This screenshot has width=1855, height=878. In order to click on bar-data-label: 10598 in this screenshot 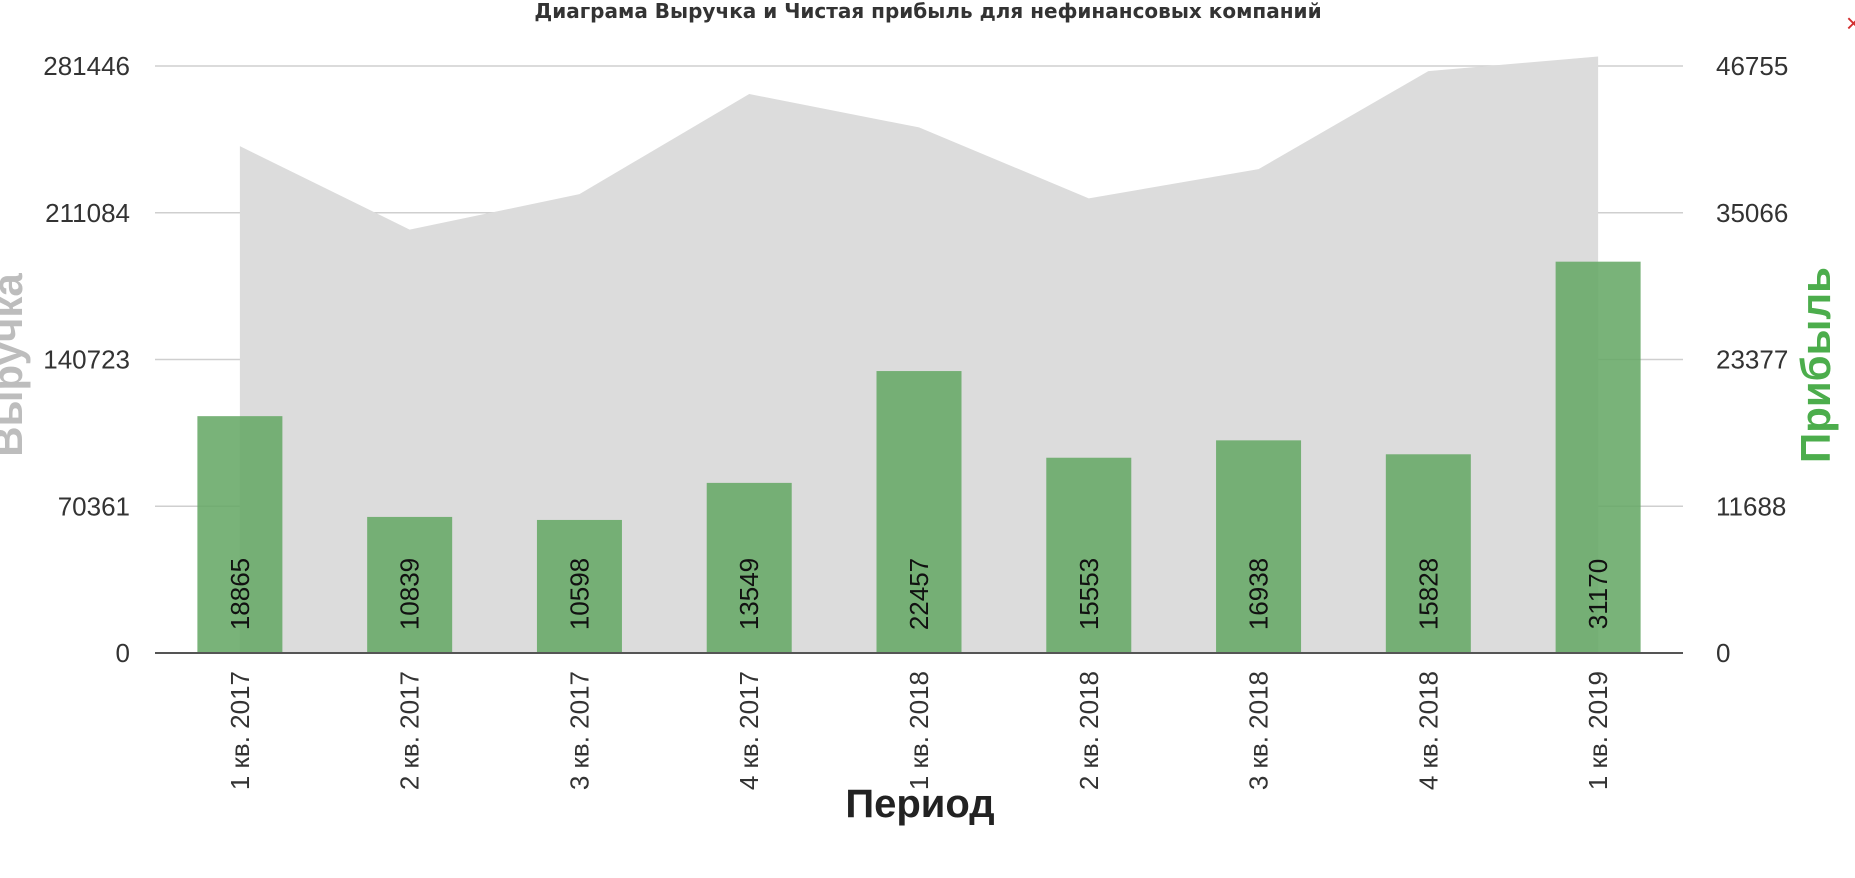, I will do `click(579, 594)`.